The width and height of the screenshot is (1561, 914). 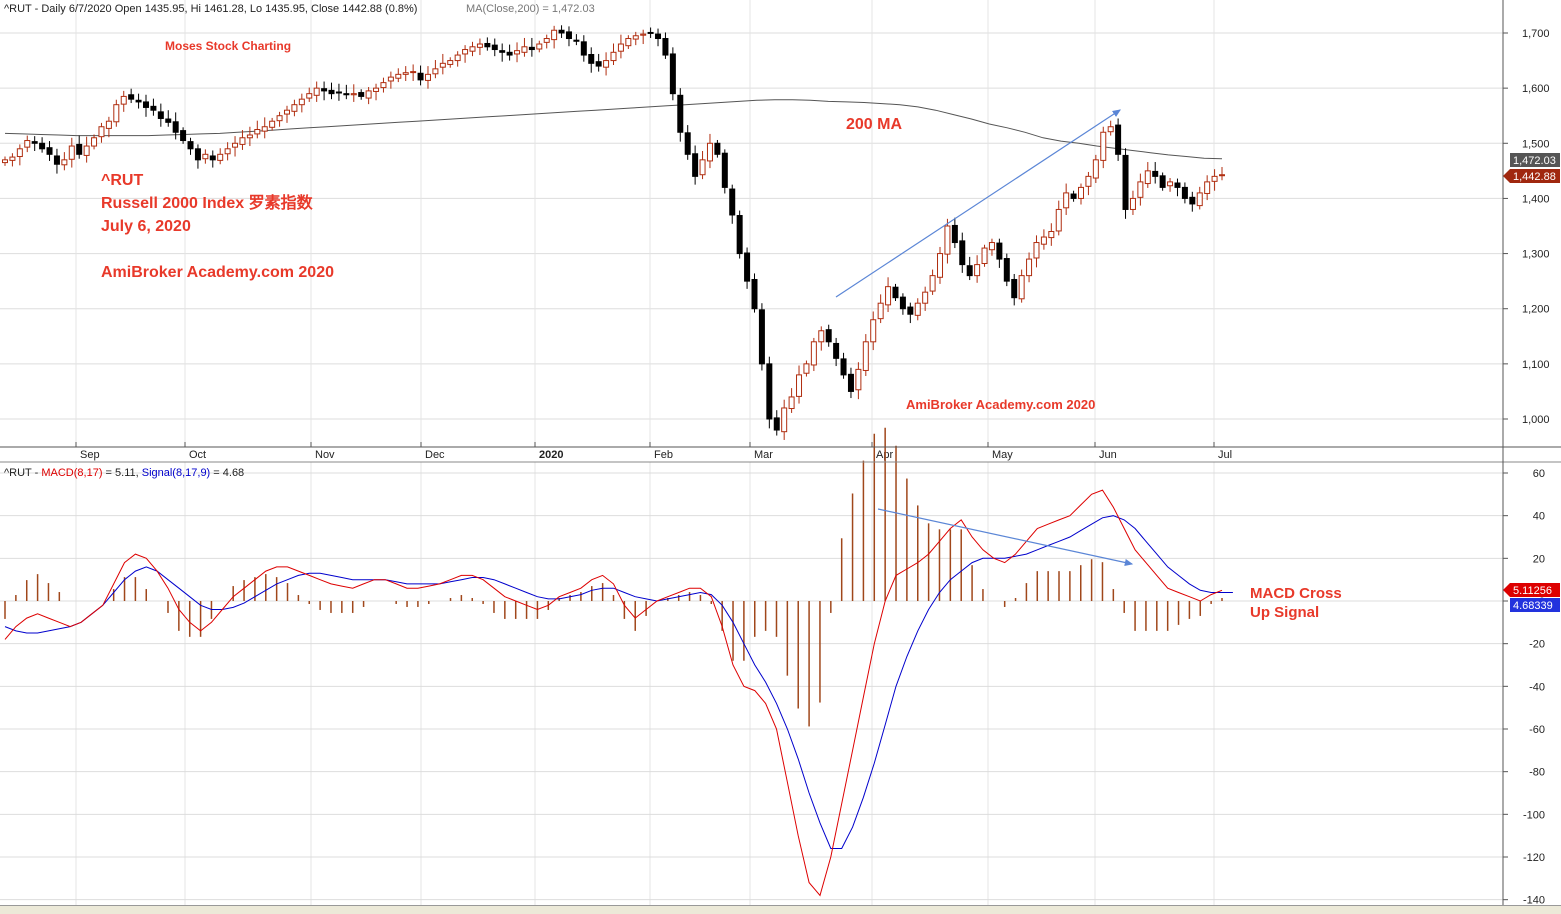 What do you see at coordinates (176, 473) in the screenshot?
I see `signal-header-label: Signal(8,17,9)` at bounding box center [176, 473].